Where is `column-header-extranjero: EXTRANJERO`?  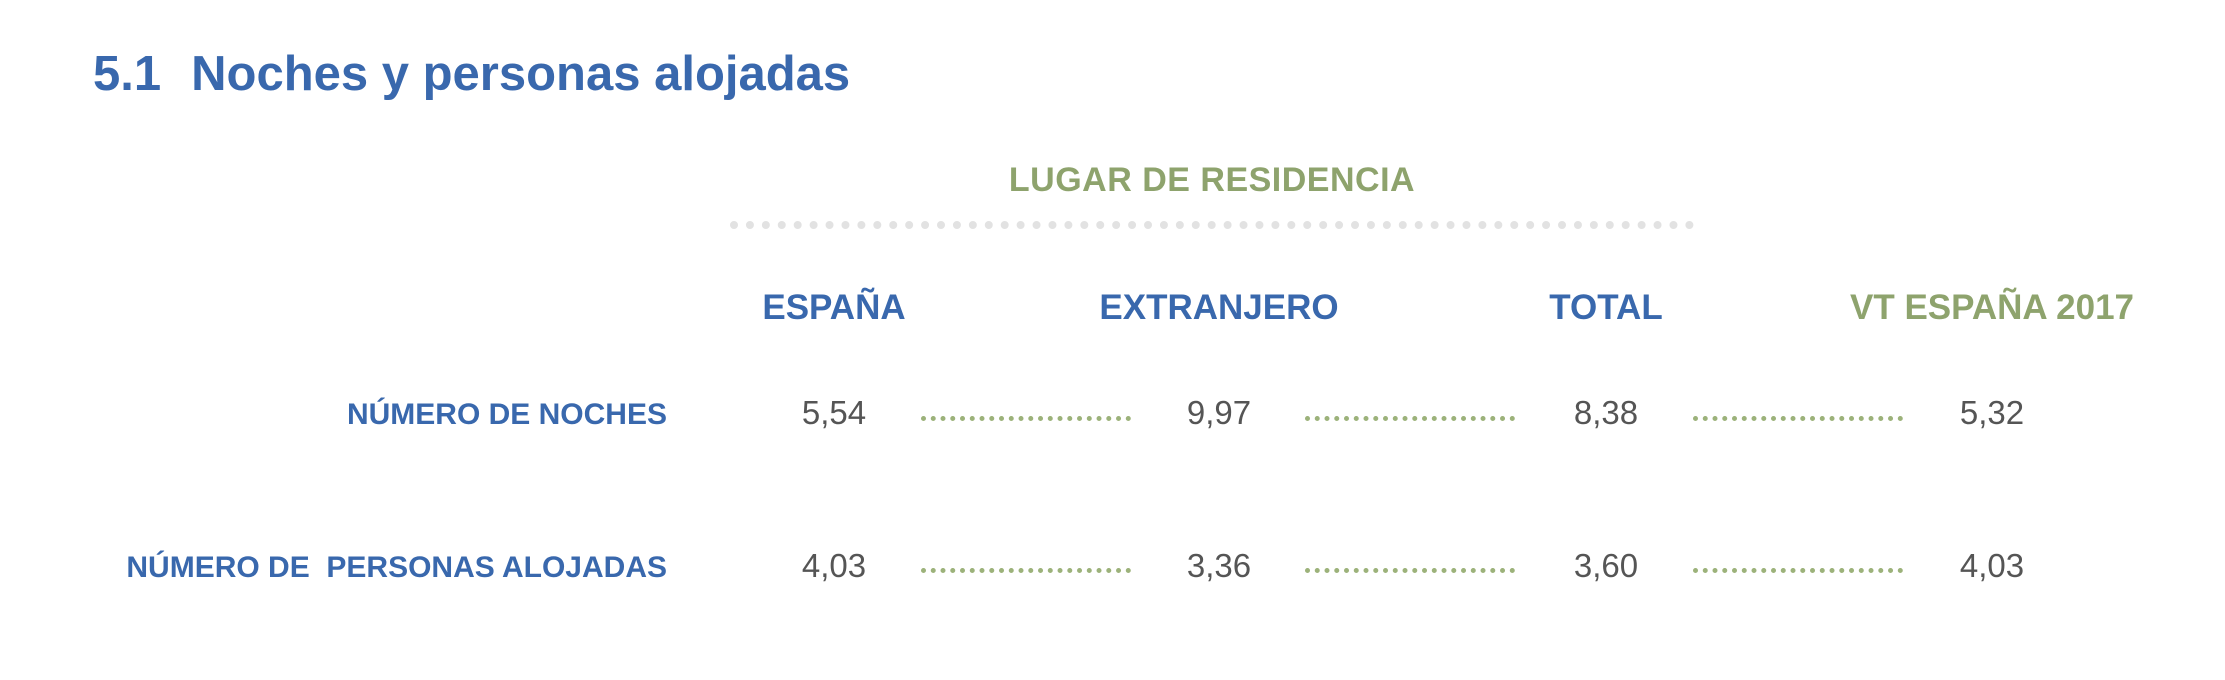
column-header-extranjero: EXTRANJERO is located at coordinates (1219, 307).